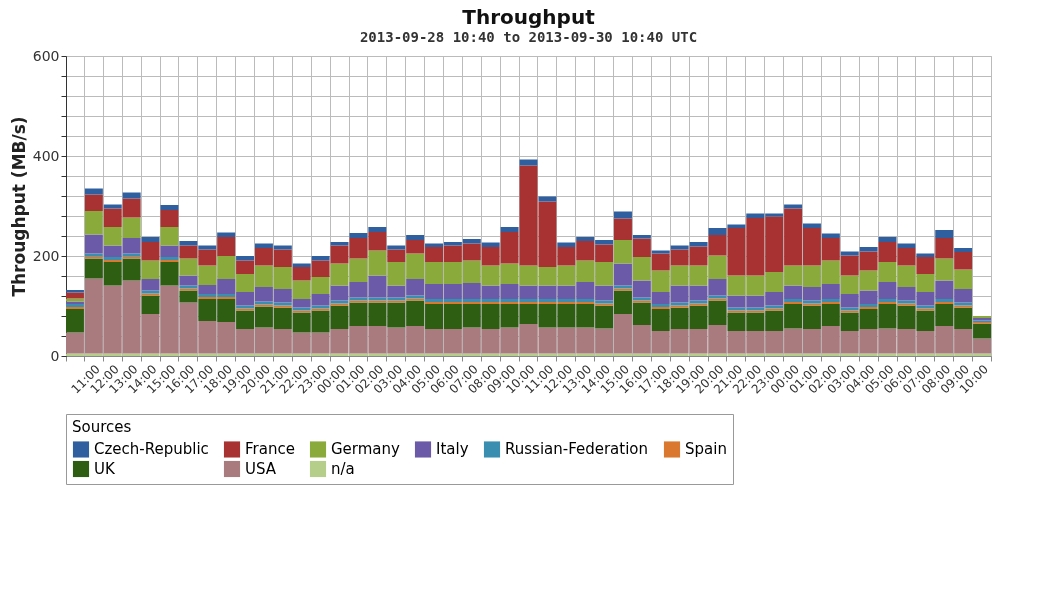  Describe the element at coordinates (261, 469) in the screenshot. I see `legend-label: USA` at that location.